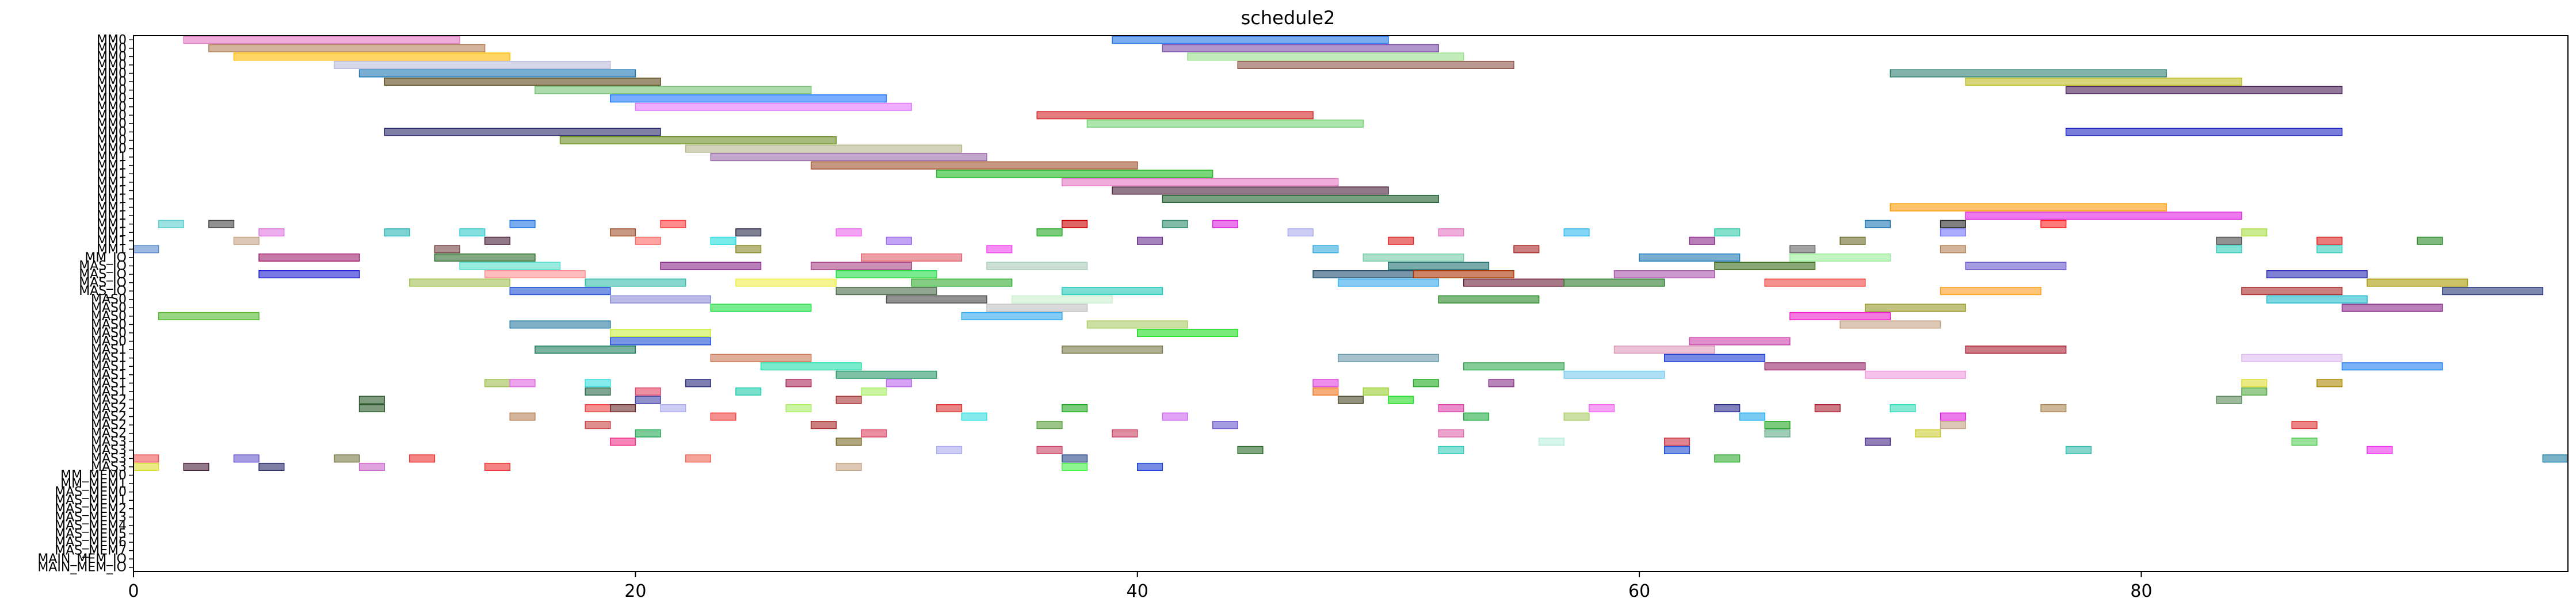  Describe the element at coordinates (103, 283) in the screenshot. I see `y-tick-label: MAS_IO` at that location.